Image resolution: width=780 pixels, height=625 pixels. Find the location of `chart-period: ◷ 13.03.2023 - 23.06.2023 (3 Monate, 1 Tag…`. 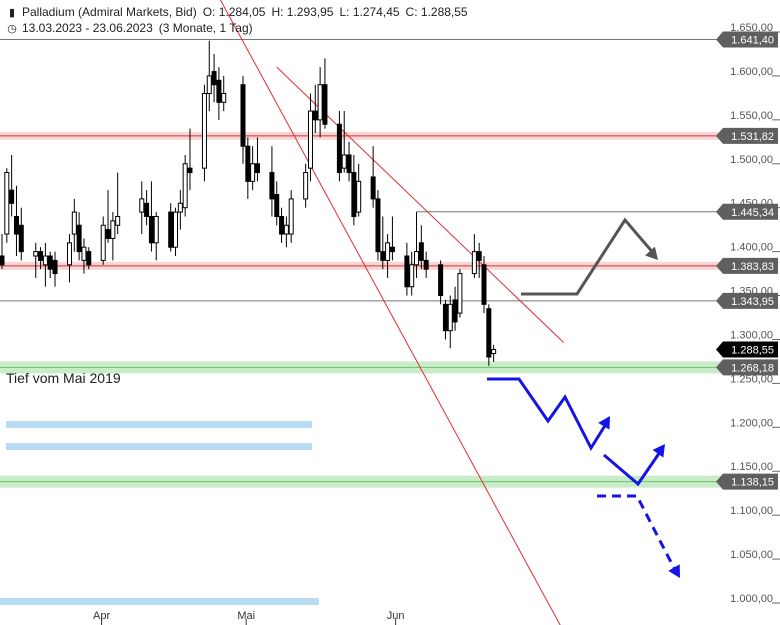

chart-period: ◷ 13.03.2023 - 23.06.2023 (3 Monate, 1 Tag… is located at coordinates (132, 28).